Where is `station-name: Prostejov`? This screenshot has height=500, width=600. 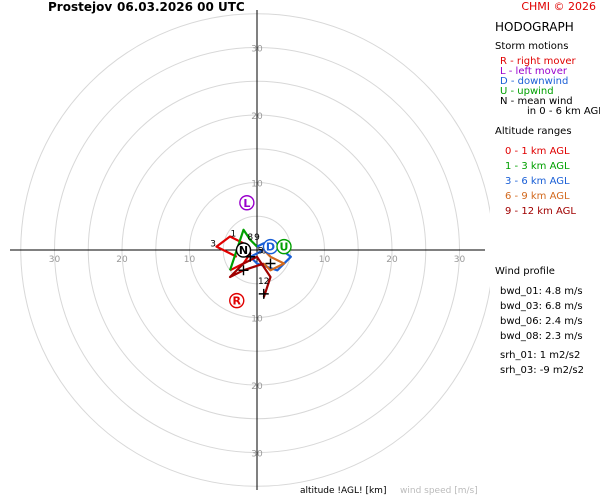 station-name: Prostejov is located at coordinates (80, 7).